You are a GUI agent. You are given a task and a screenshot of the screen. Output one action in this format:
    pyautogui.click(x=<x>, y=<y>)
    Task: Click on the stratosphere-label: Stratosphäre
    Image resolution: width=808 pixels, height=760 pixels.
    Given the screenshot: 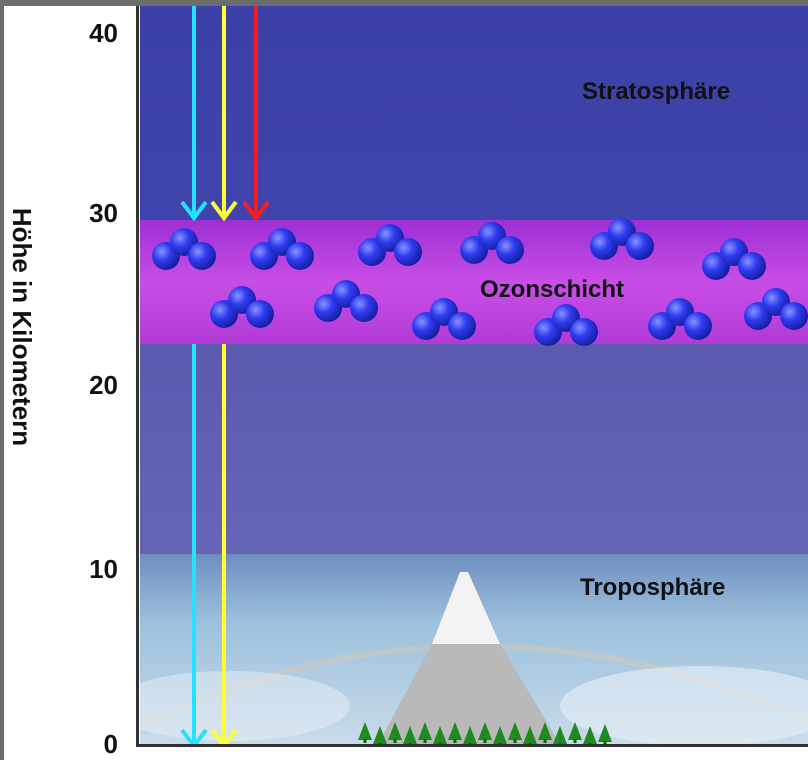 What is the action you would take?
    pyautogui.click(x=656, y=91)
    